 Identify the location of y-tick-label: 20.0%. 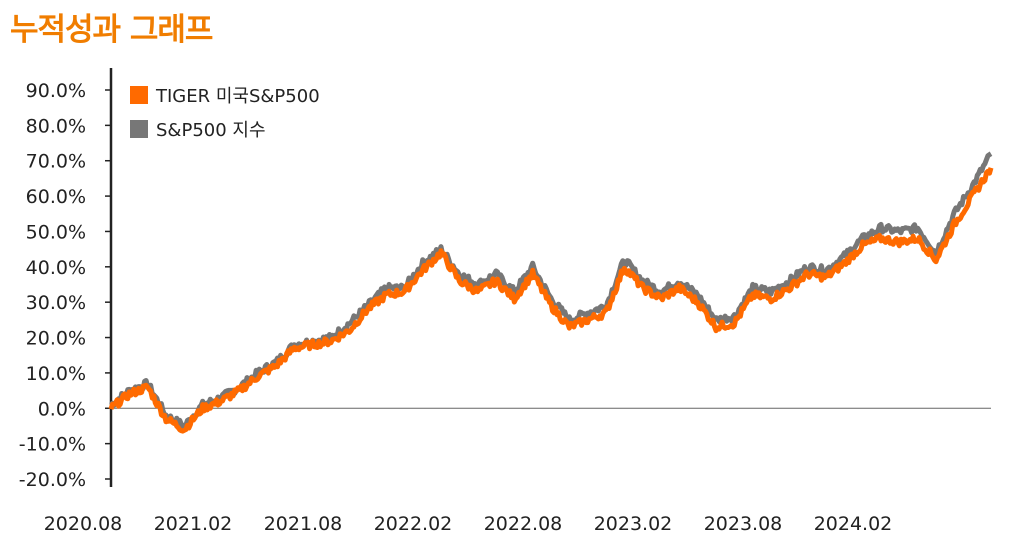
(56, 339).